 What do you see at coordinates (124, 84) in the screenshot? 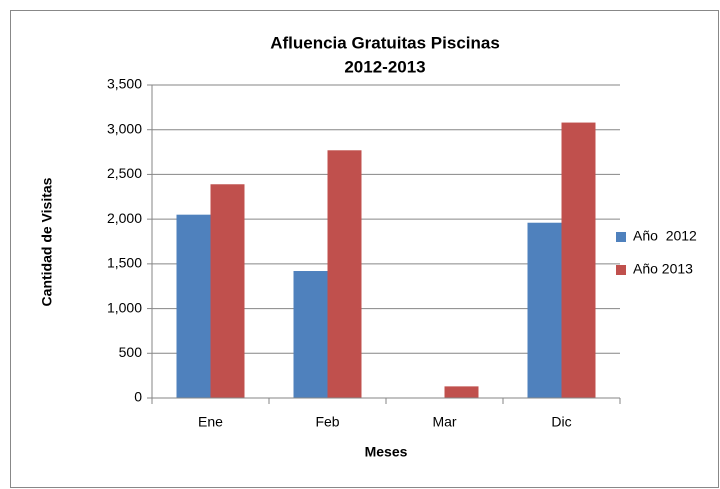
I see `y-tick-label: 3,500` at bounding box center [124, 84].